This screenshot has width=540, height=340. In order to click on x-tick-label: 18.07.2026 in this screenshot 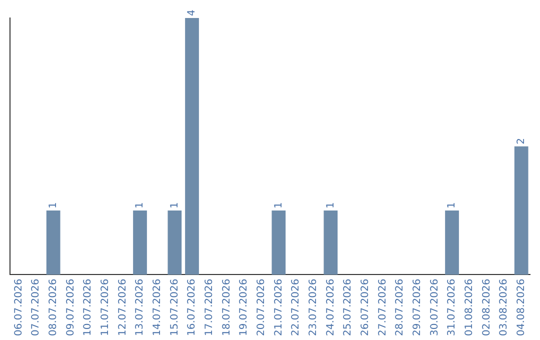, I will do `click(226, 307)`.